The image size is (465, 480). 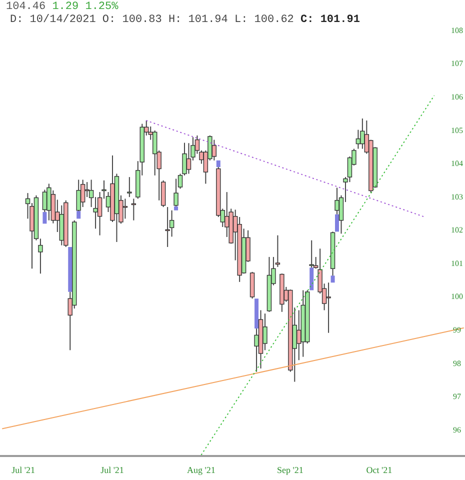 I want to click on y-tick-label: 98, so click(x=457, y=363).